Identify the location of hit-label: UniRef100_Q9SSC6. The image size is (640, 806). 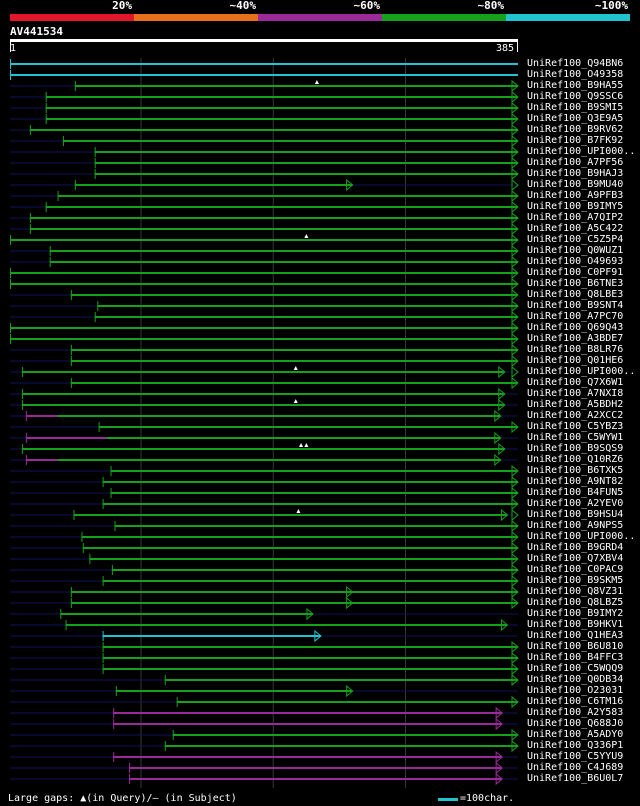
(575, 96).